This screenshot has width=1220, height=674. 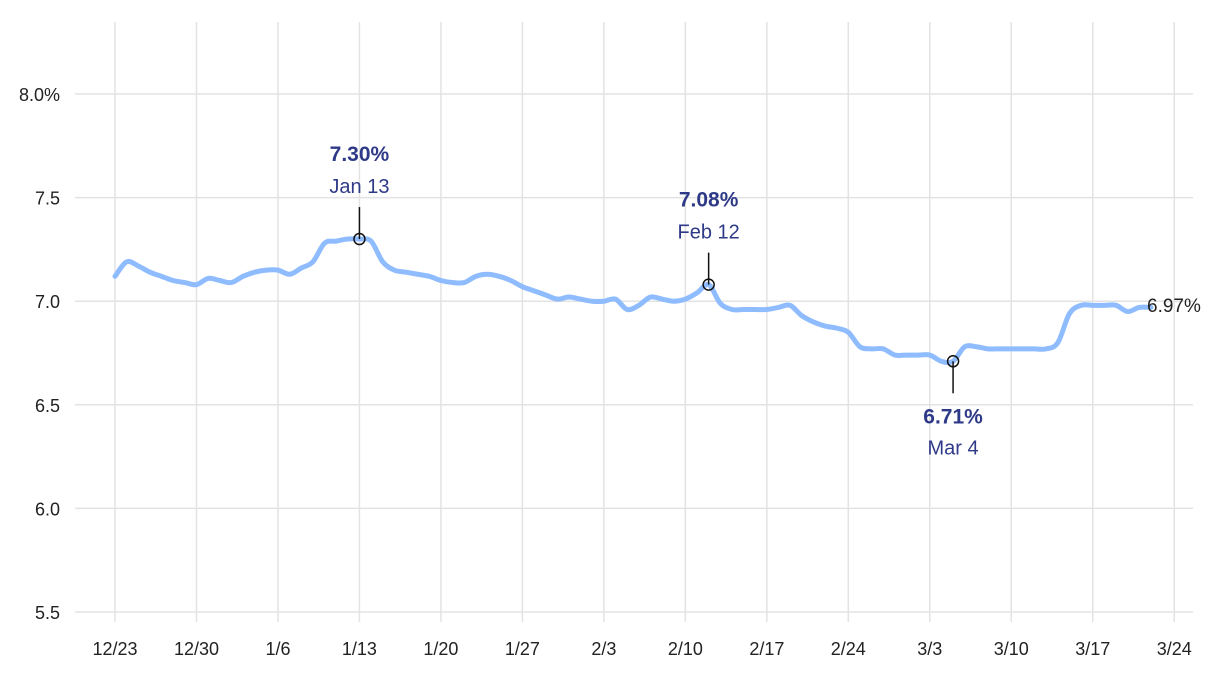 What do you see at coordinates (114, 649) in the screenshot?
I see `x-tick-label: 12/23` at bounding box center [114, 649].